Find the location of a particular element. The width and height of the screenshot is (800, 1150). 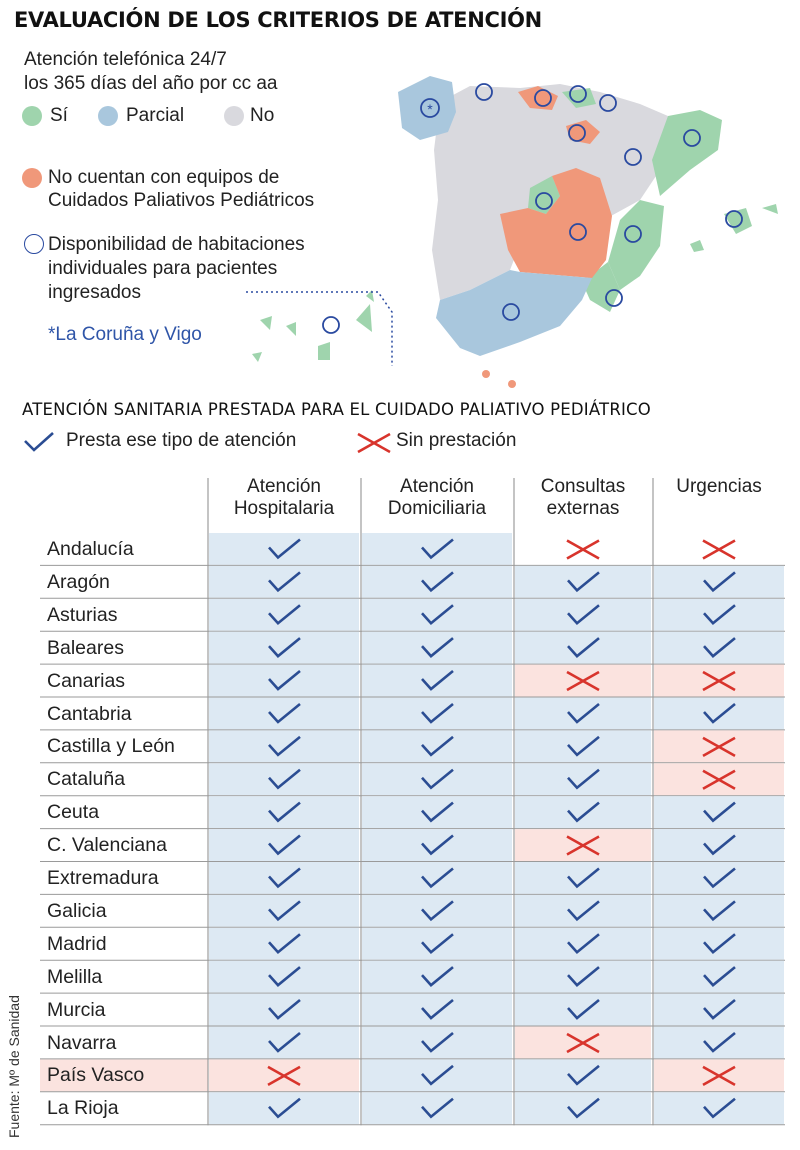

map-ceuta is located at coordinates (486, 374).